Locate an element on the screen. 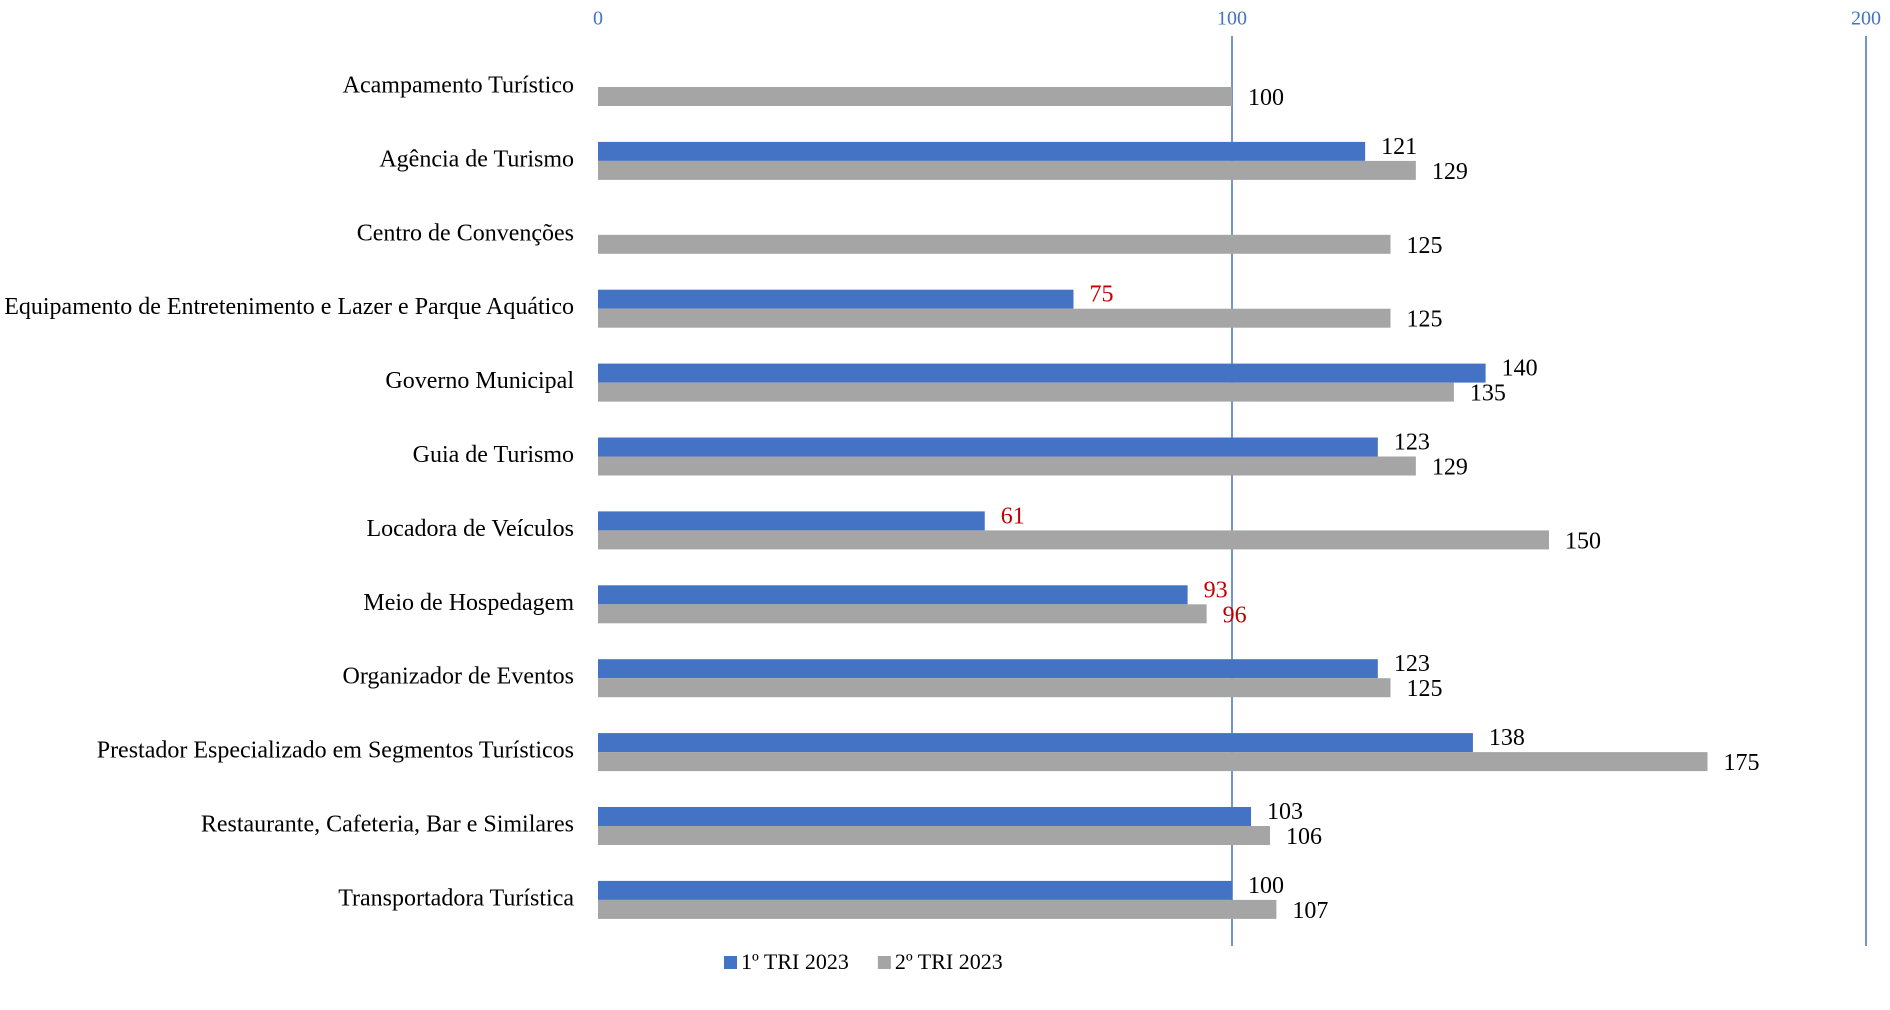  category-label: Restaurante, Cafeteria, Bar e Similares is located at coordinates (387, 825).